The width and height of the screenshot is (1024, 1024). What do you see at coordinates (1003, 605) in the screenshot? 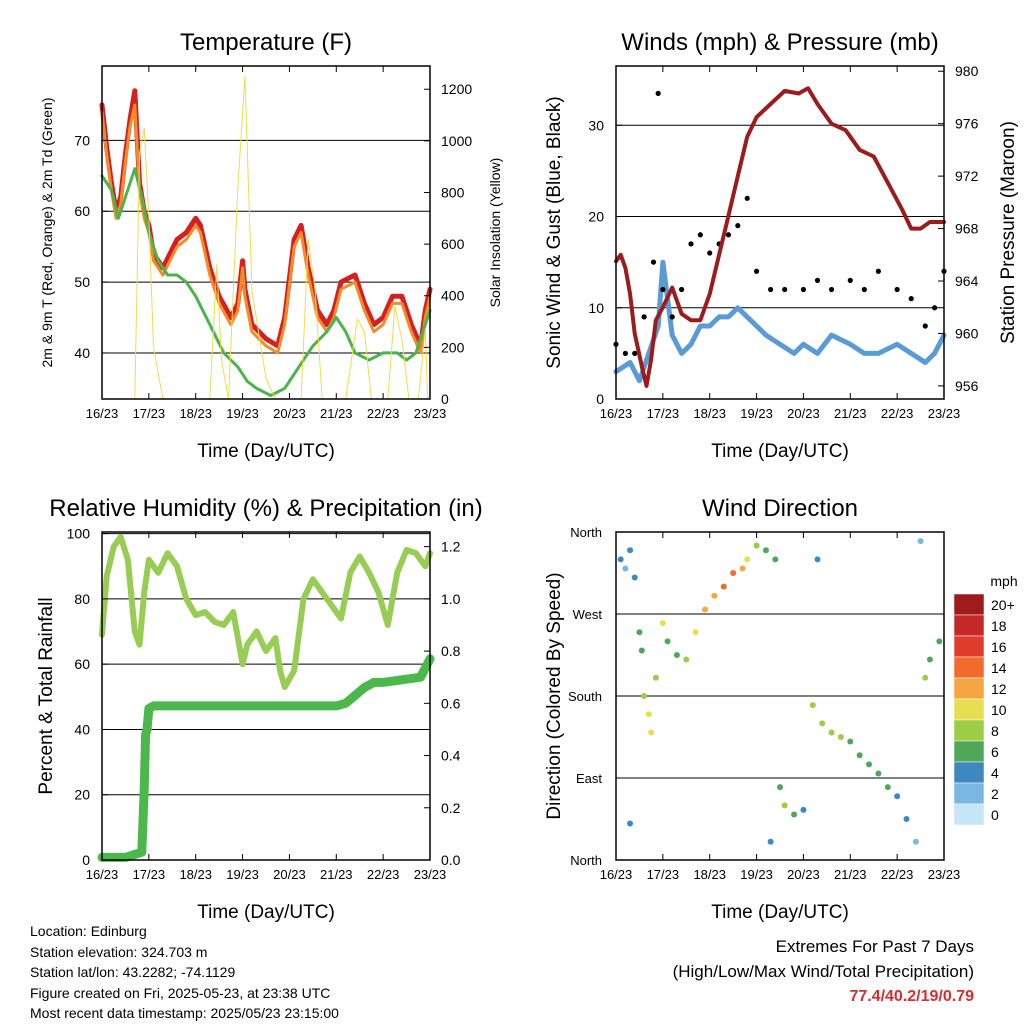
I see `colorbar-label: 20+` at bounding box center [1003, 605].